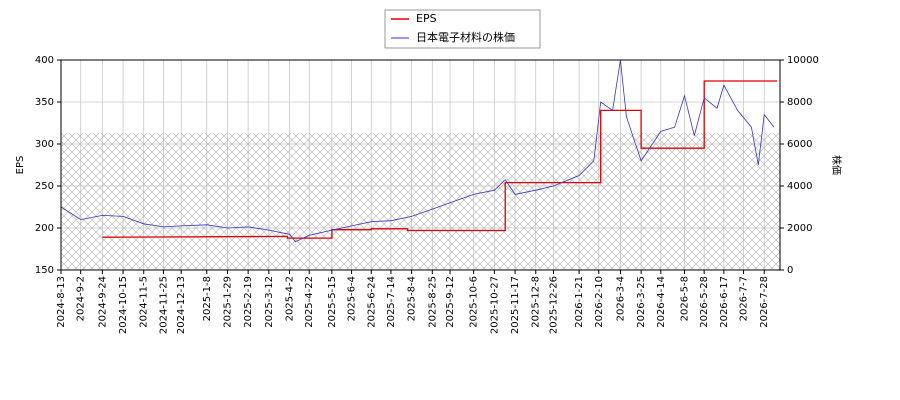  Describe the element at coordinates (799, 228) in the screenshot. I see `y2-tick-label: 2000` at that location.